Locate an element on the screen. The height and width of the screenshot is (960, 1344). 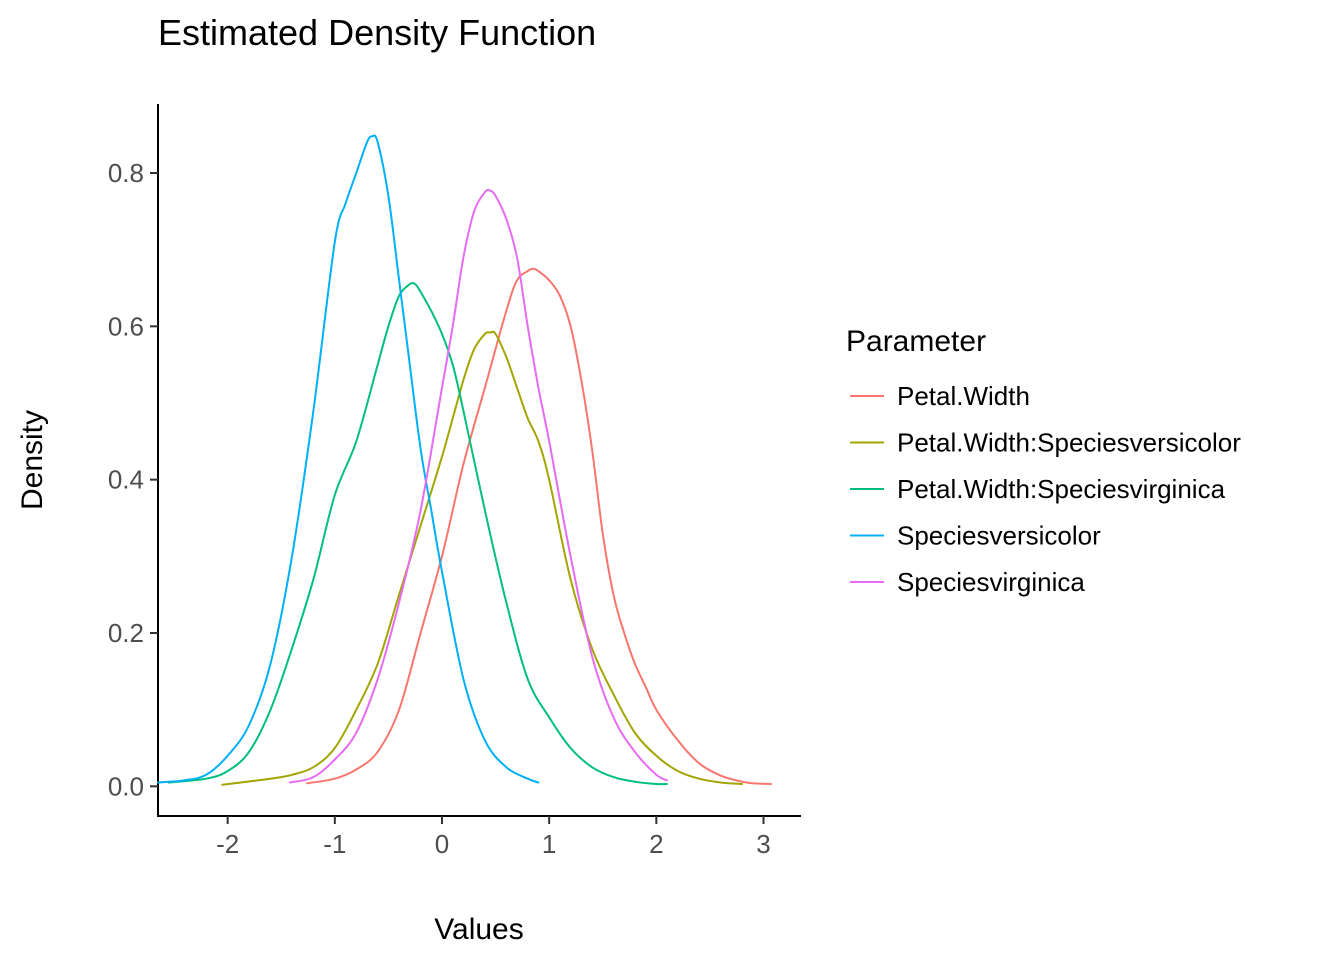
legend-item-petal-width: Petal.Width is located at coordinates (940, 396).